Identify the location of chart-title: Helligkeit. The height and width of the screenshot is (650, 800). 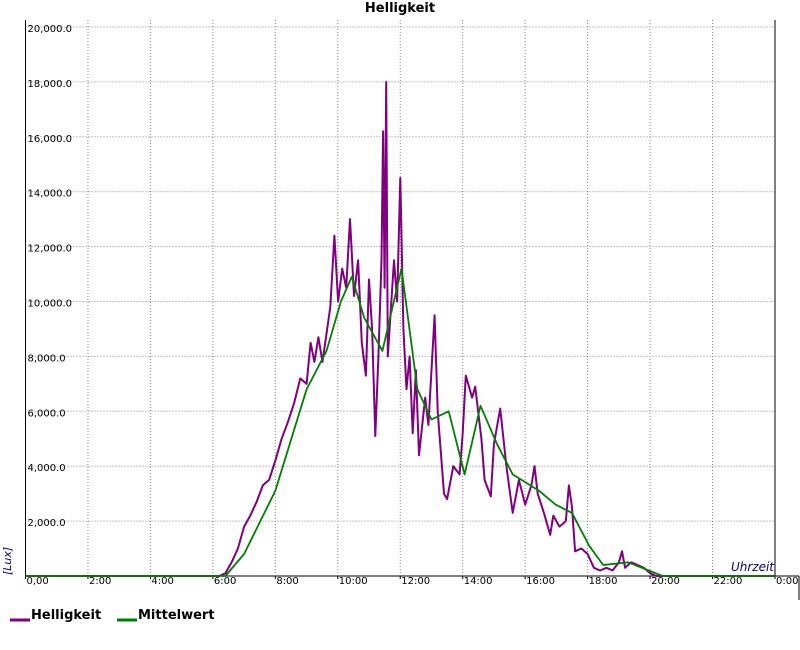
(400, 8).